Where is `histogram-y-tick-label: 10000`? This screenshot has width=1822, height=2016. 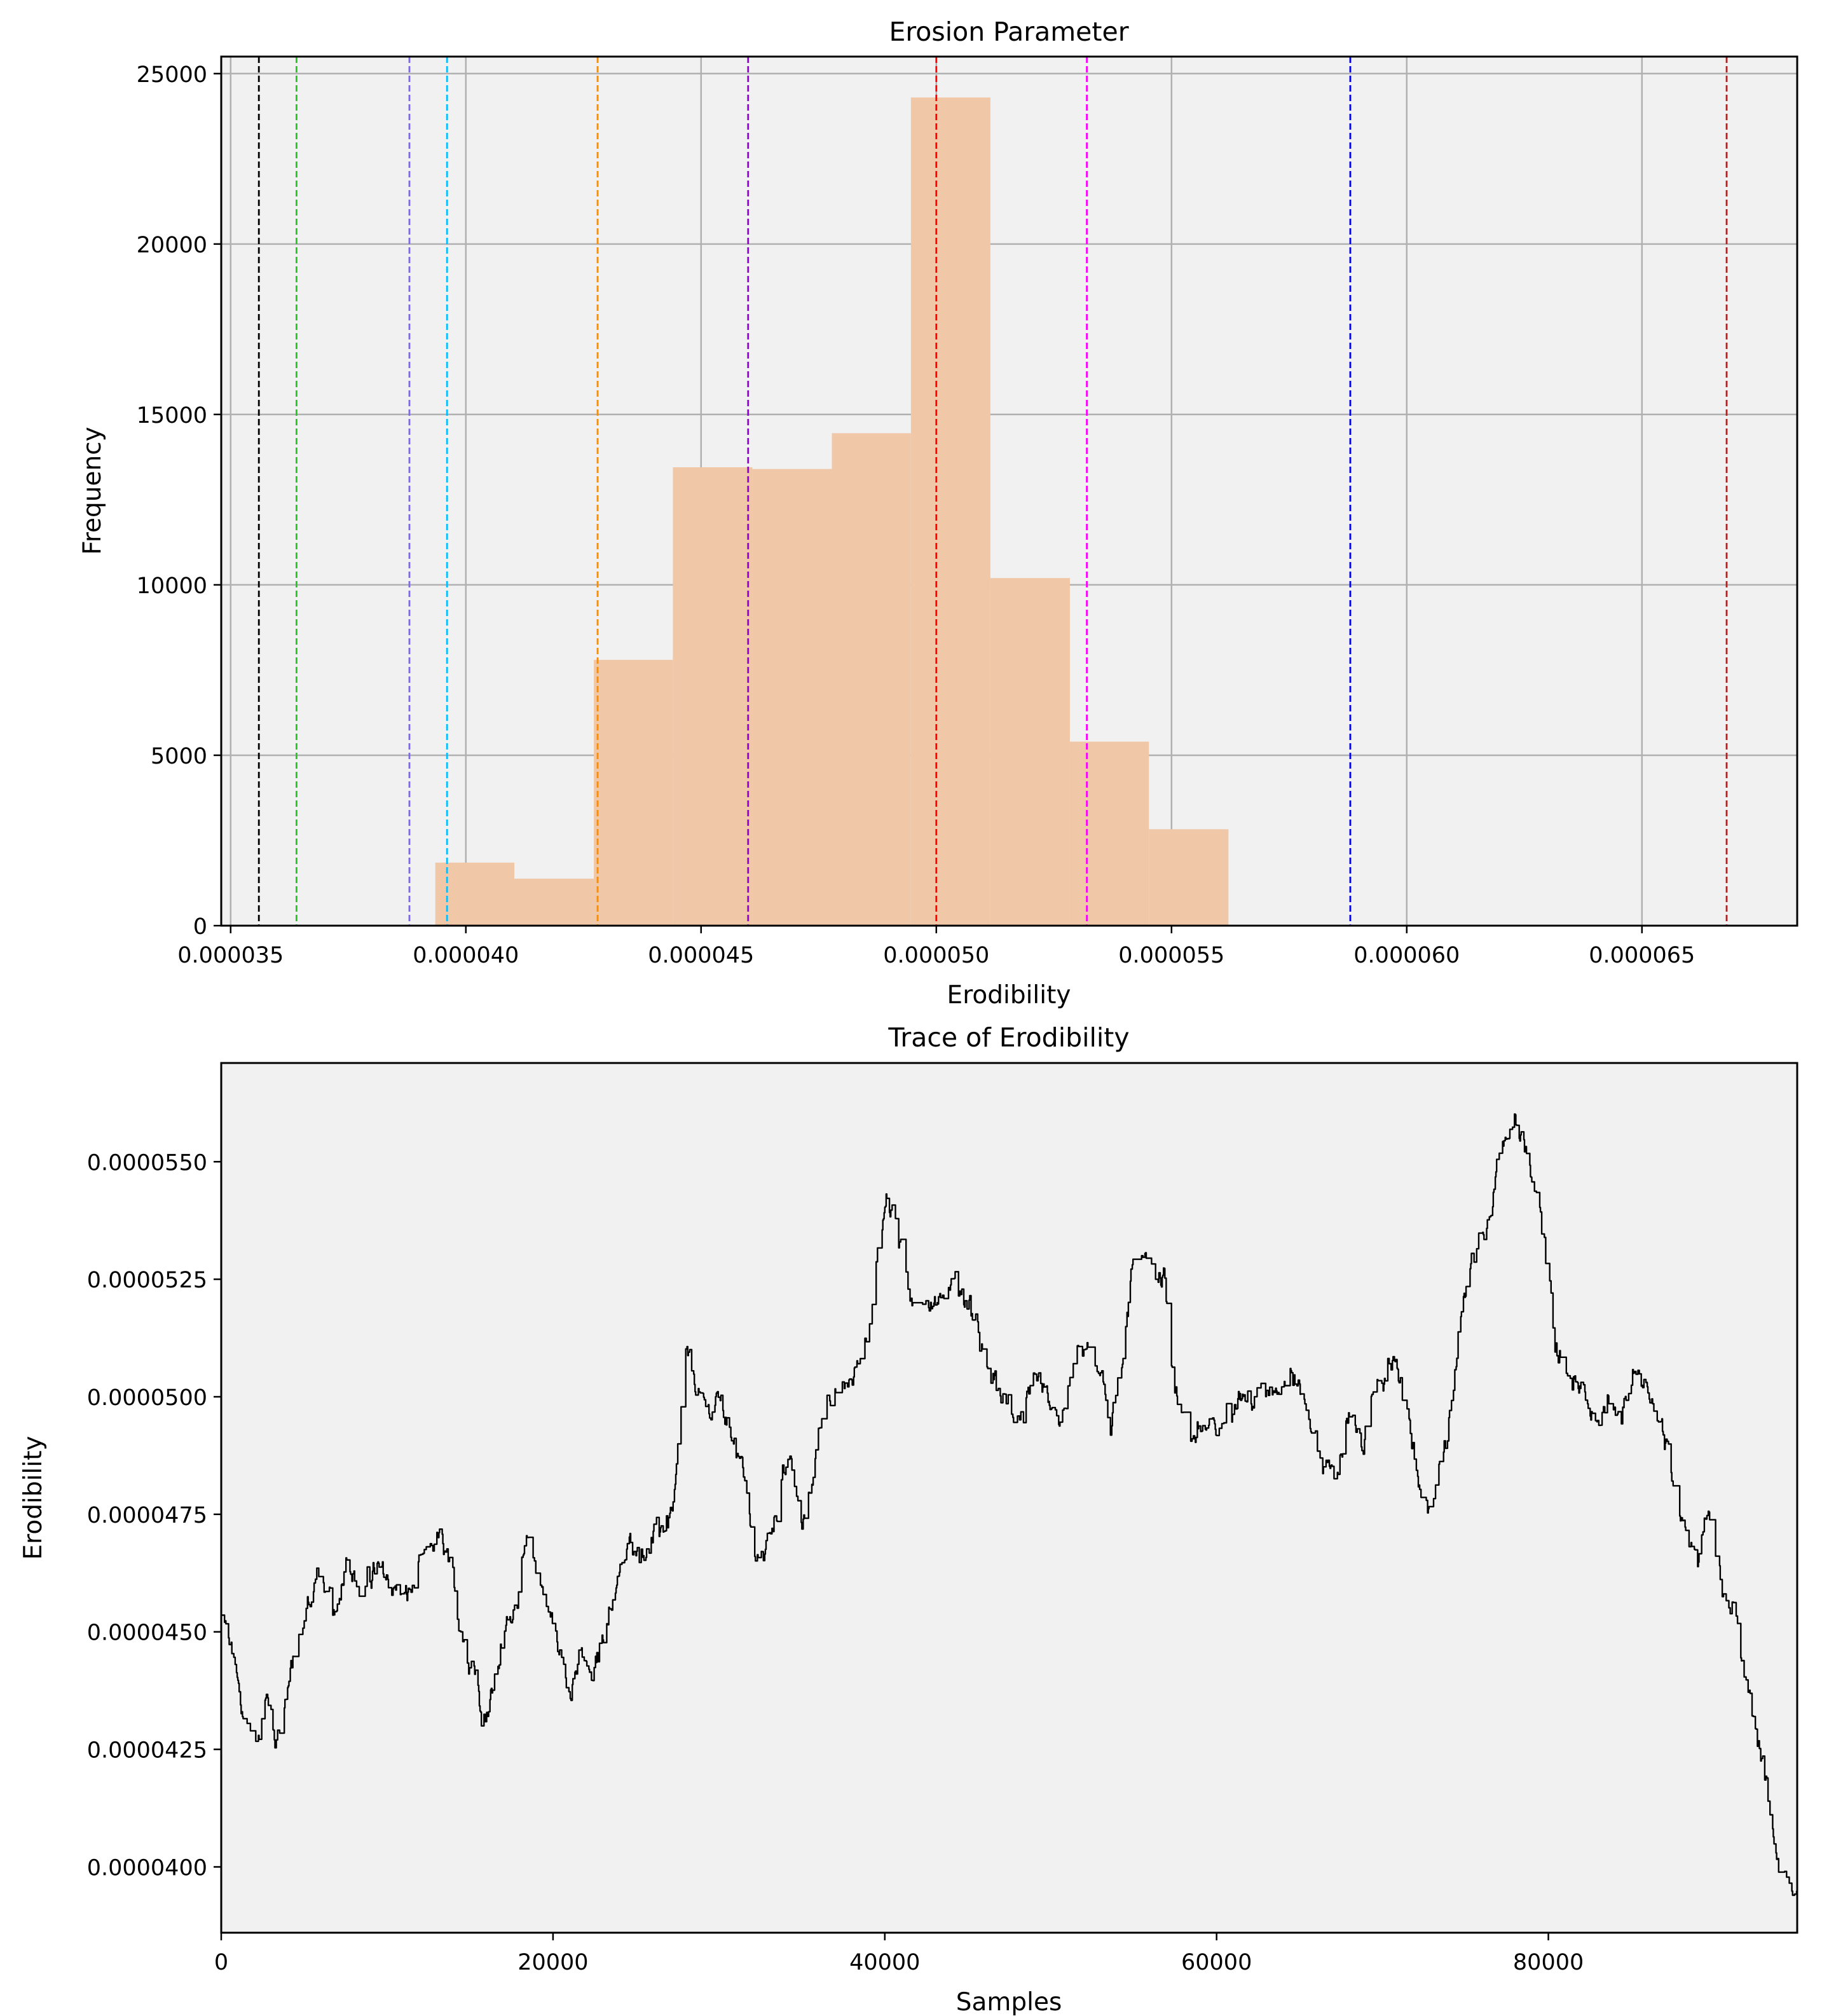
histogram-y-tick-label: 10000 is located at coordinates (172, 586).